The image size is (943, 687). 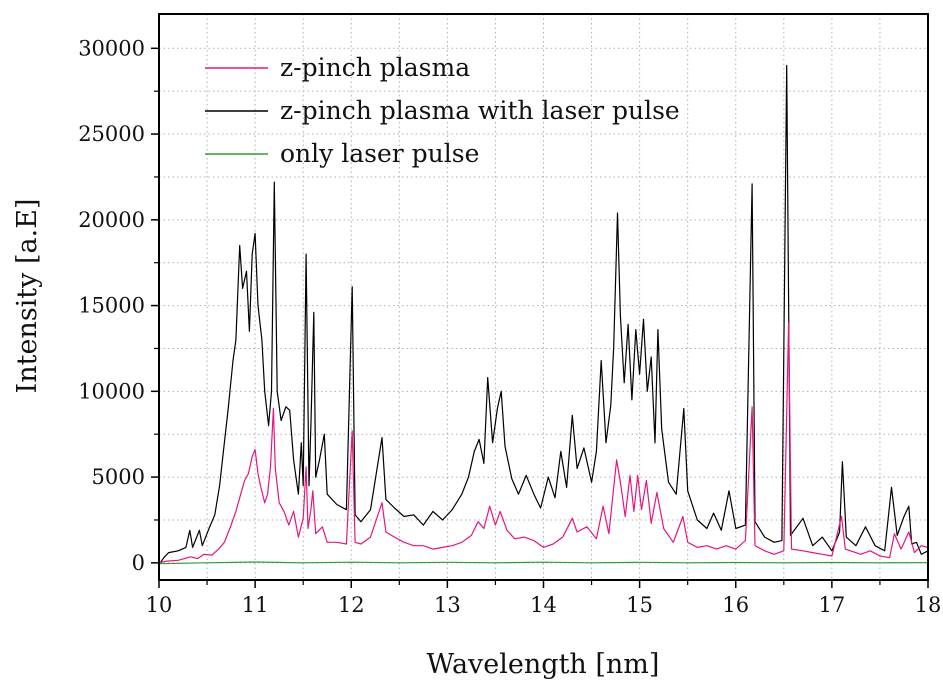 What do you see at coordinates (543, 664) in the screenshot?
I see `x-axis-title: Wavelength [nm]` at bounding box center [543, 664].